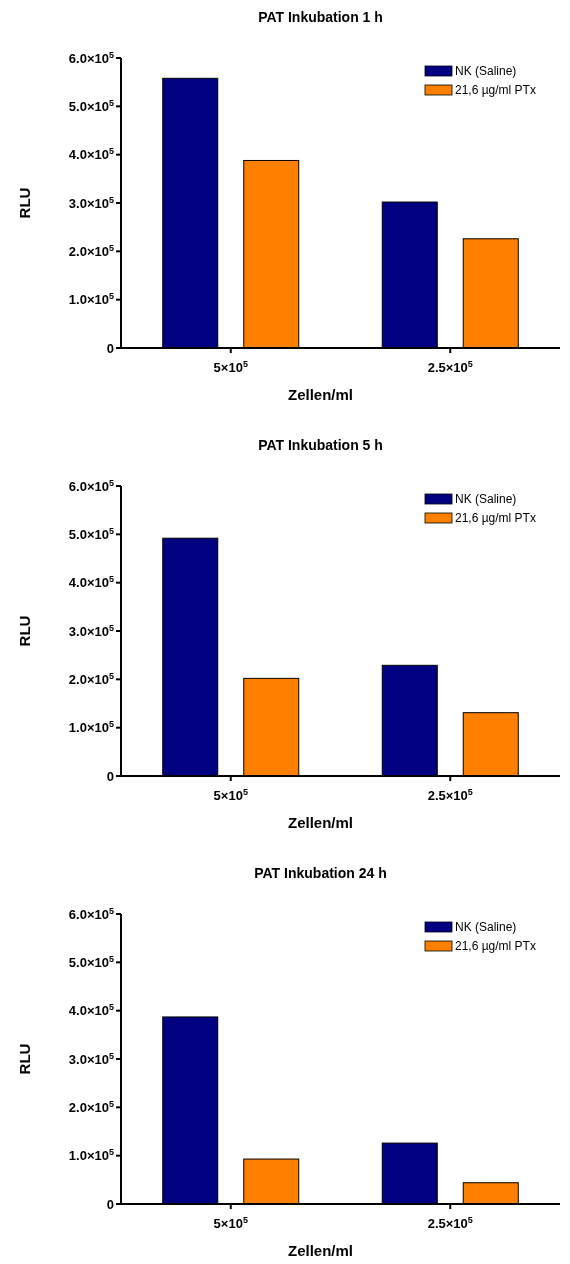 The height and width of the screenshot is (1264, 570). Describe the element at coordinates (320, 17) in the screenshot. I see `chart-title: PAT Inkubation 1 h` at that location.